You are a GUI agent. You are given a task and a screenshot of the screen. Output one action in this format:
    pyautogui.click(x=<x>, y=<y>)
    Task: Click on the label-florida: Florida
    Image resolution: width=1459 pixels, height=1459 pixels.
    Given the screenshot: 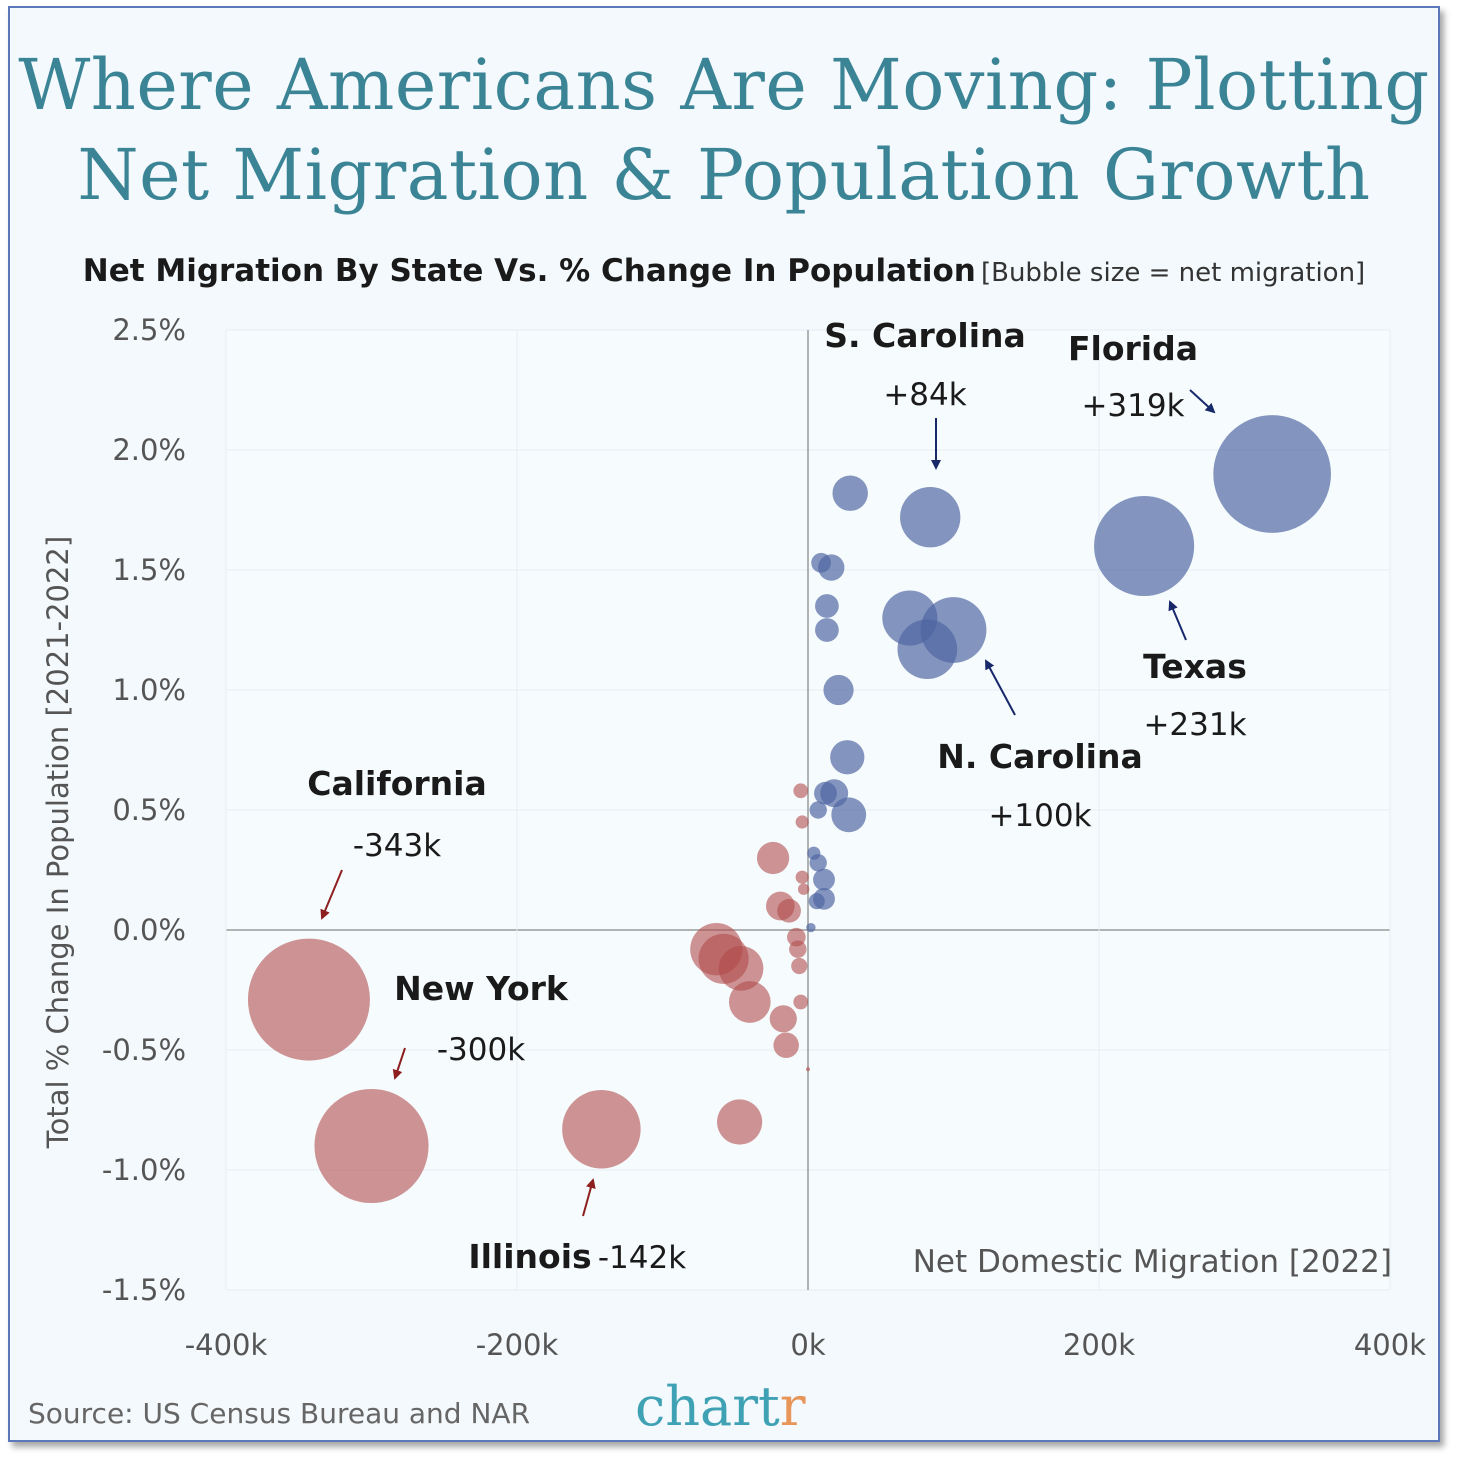 What is the action you would take?
    pyautogui.click(x=1133, y=348)
    